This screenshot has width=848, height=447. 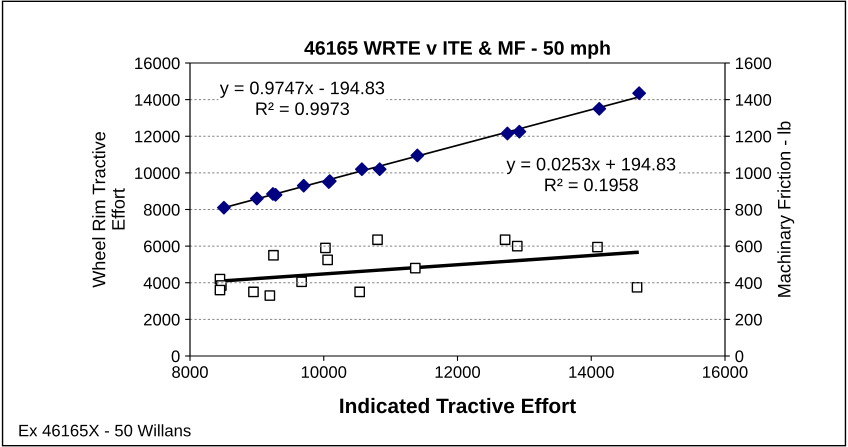 What do you see at coordinates (324, 372) in the screenshot?
I see `x-tick-label: 10000` at bounding box center [324, 372].